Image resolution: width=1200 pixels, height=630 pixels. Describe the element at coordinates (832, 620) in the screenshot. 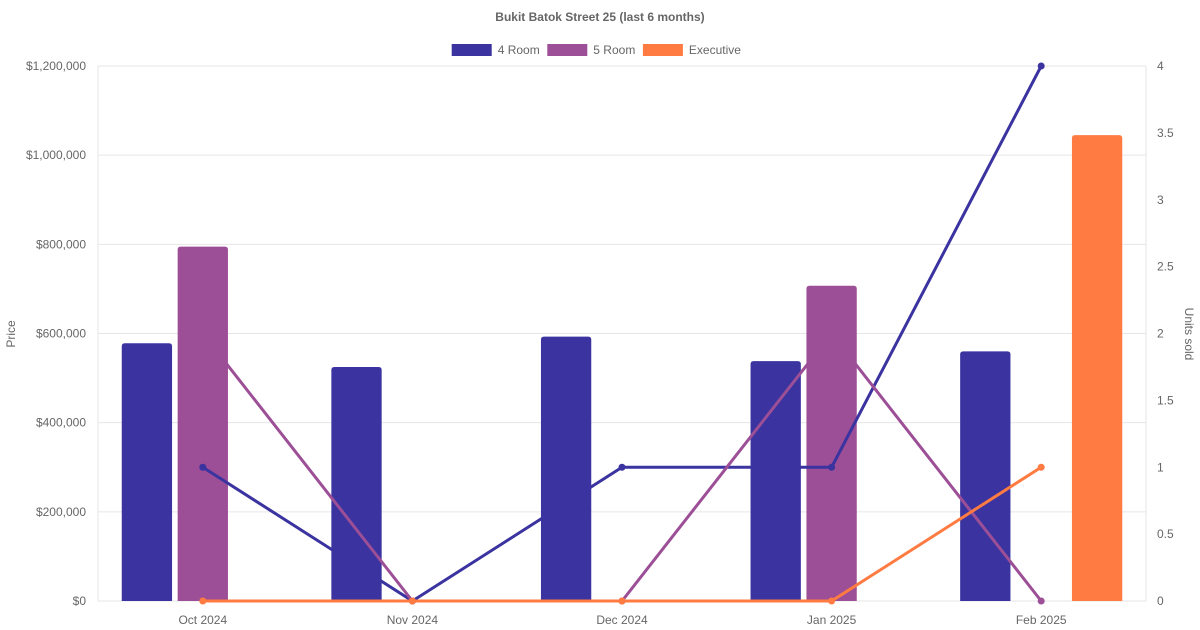

I see `x-tick-label: Jan 2025` at that location.